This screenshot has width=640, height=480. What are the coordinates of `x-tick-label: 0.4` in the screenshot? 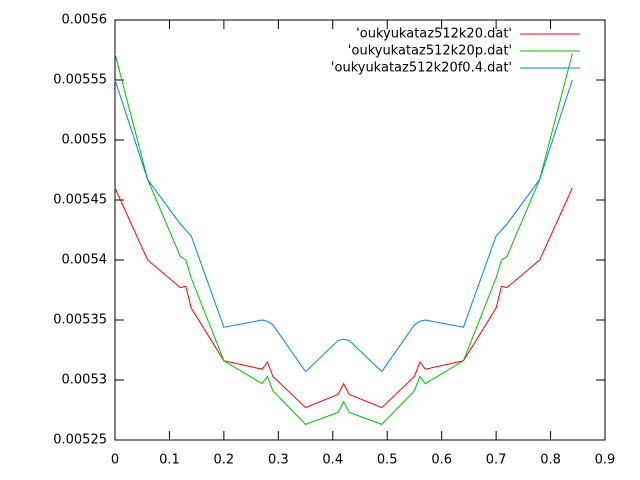 It's located at (332, 460).